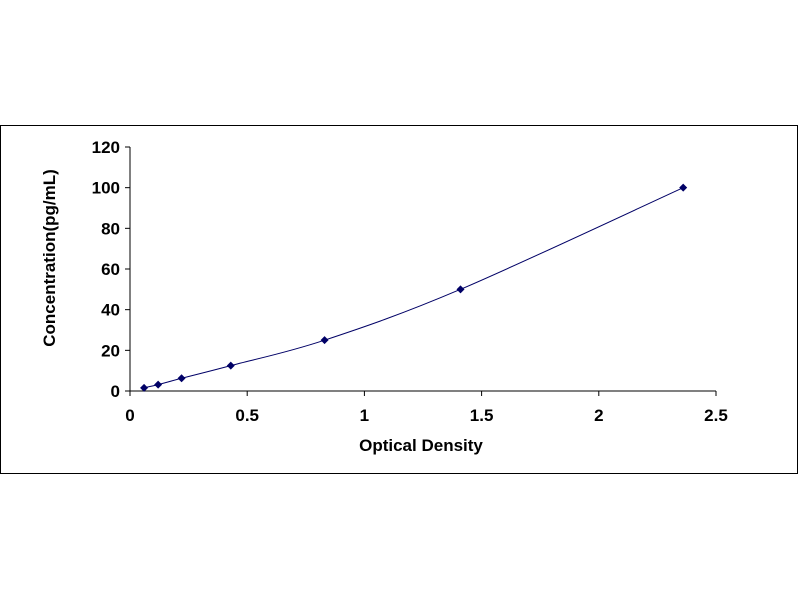  I want to click on x-tick-label: 2, so click(598, 415).